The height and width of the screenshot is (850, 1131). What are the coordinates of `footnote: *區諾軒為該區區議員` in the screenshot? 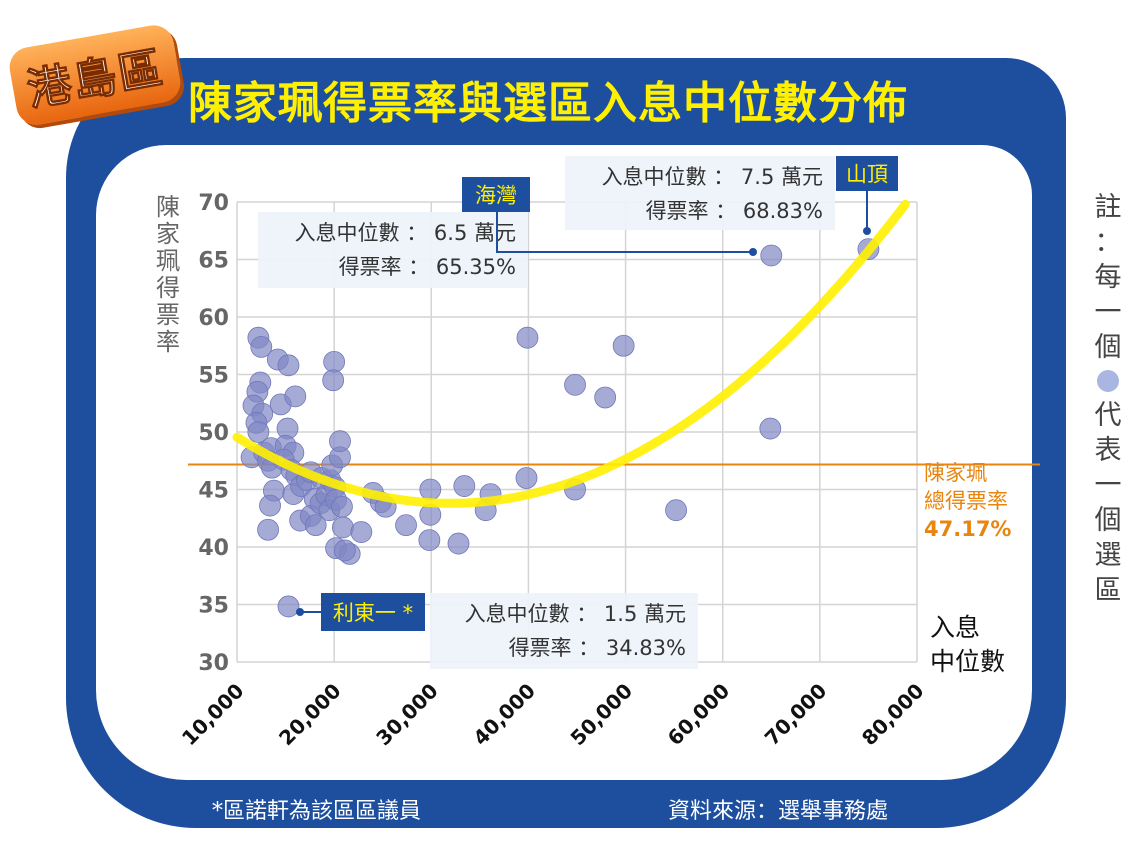 It's located at (317, 811).